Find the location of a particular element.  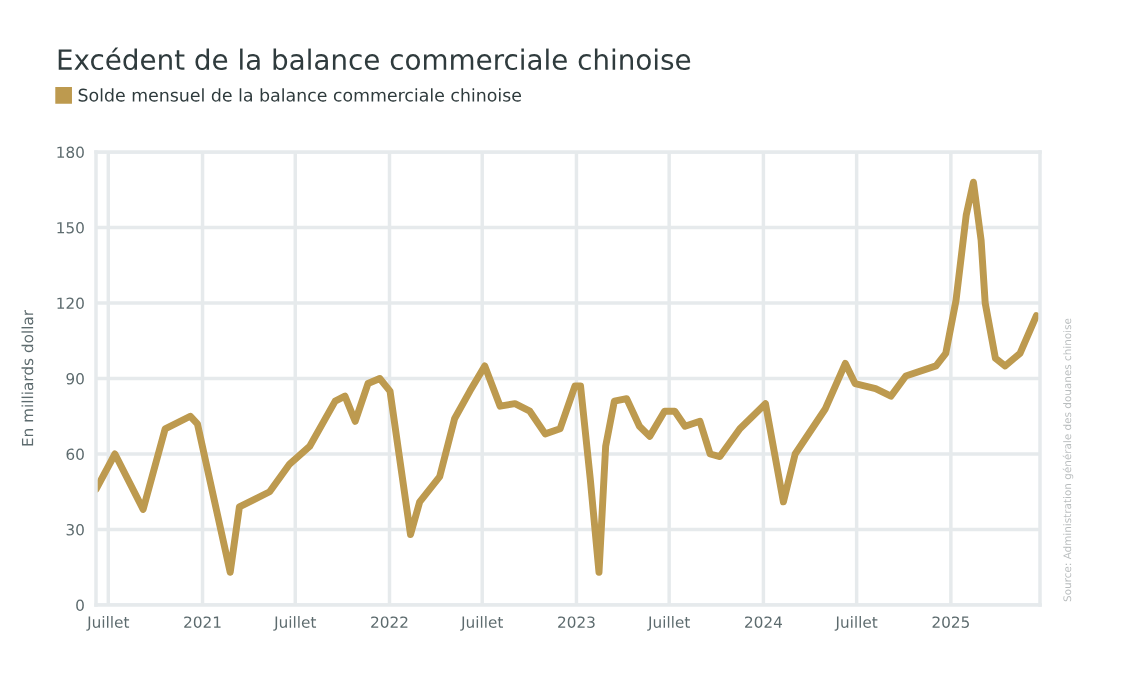

y-tick-label: 0 is located at coordinates (80, 605).